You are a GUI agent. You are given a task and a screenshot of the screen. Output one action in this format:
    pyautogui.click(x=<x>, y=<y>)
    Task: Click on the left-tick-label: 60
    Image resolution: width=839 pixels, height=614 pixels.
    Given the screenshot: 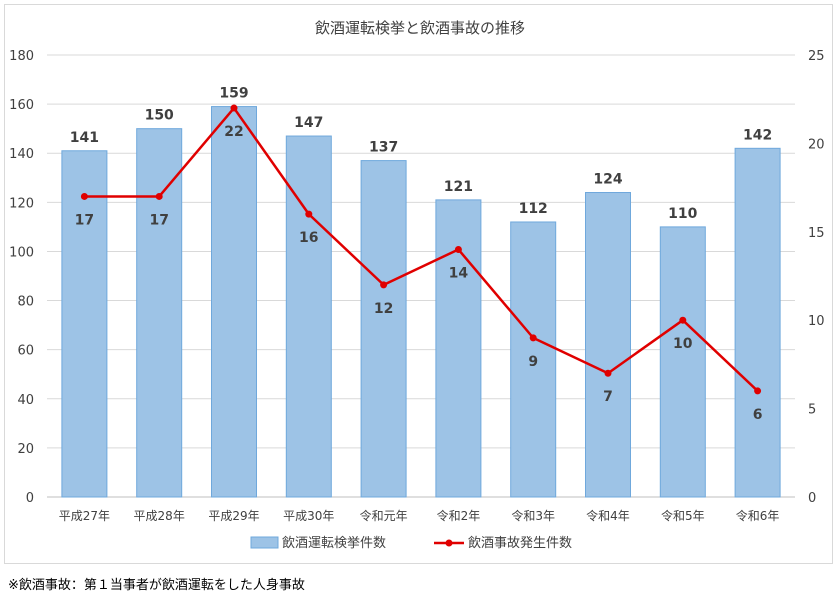 What is the action you would take?
    pyautogui.click(x=25, y=351)
    